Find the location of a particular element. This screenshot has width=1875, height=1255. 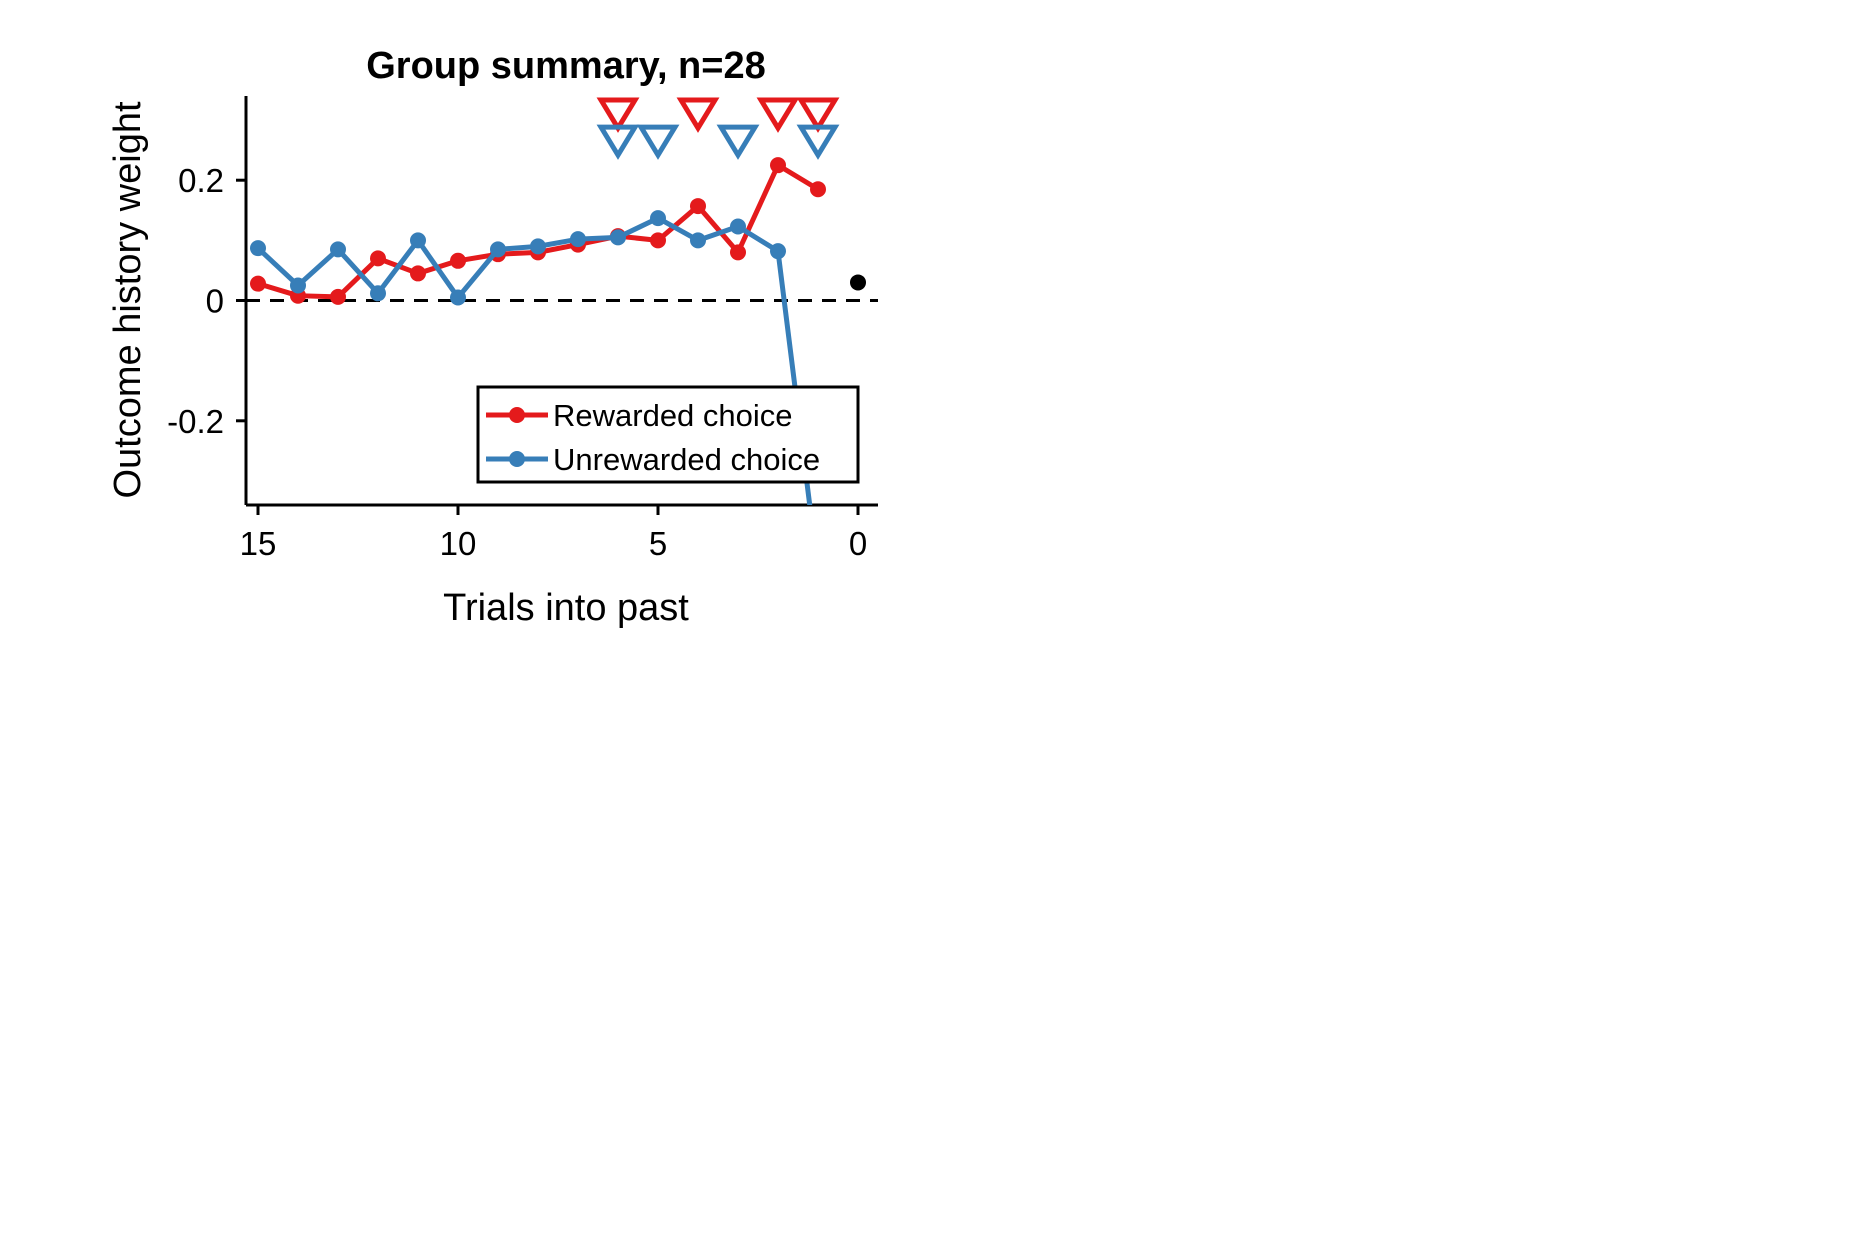

y-tick-label: 0.2 is located at coordinates (201, 180).